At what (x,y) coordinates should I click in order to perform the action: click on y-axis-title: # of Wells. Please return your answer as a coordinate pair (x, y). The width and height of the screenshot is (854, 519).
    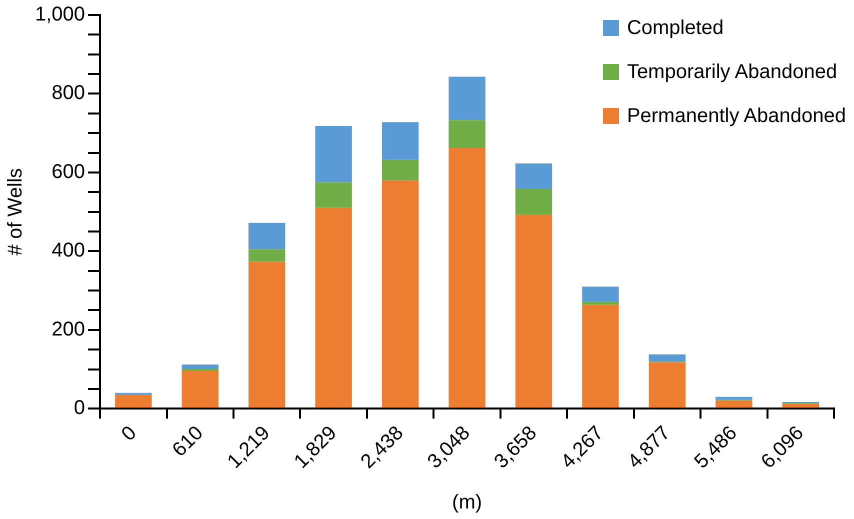
    Looking at the image, I should click on (15, 212).